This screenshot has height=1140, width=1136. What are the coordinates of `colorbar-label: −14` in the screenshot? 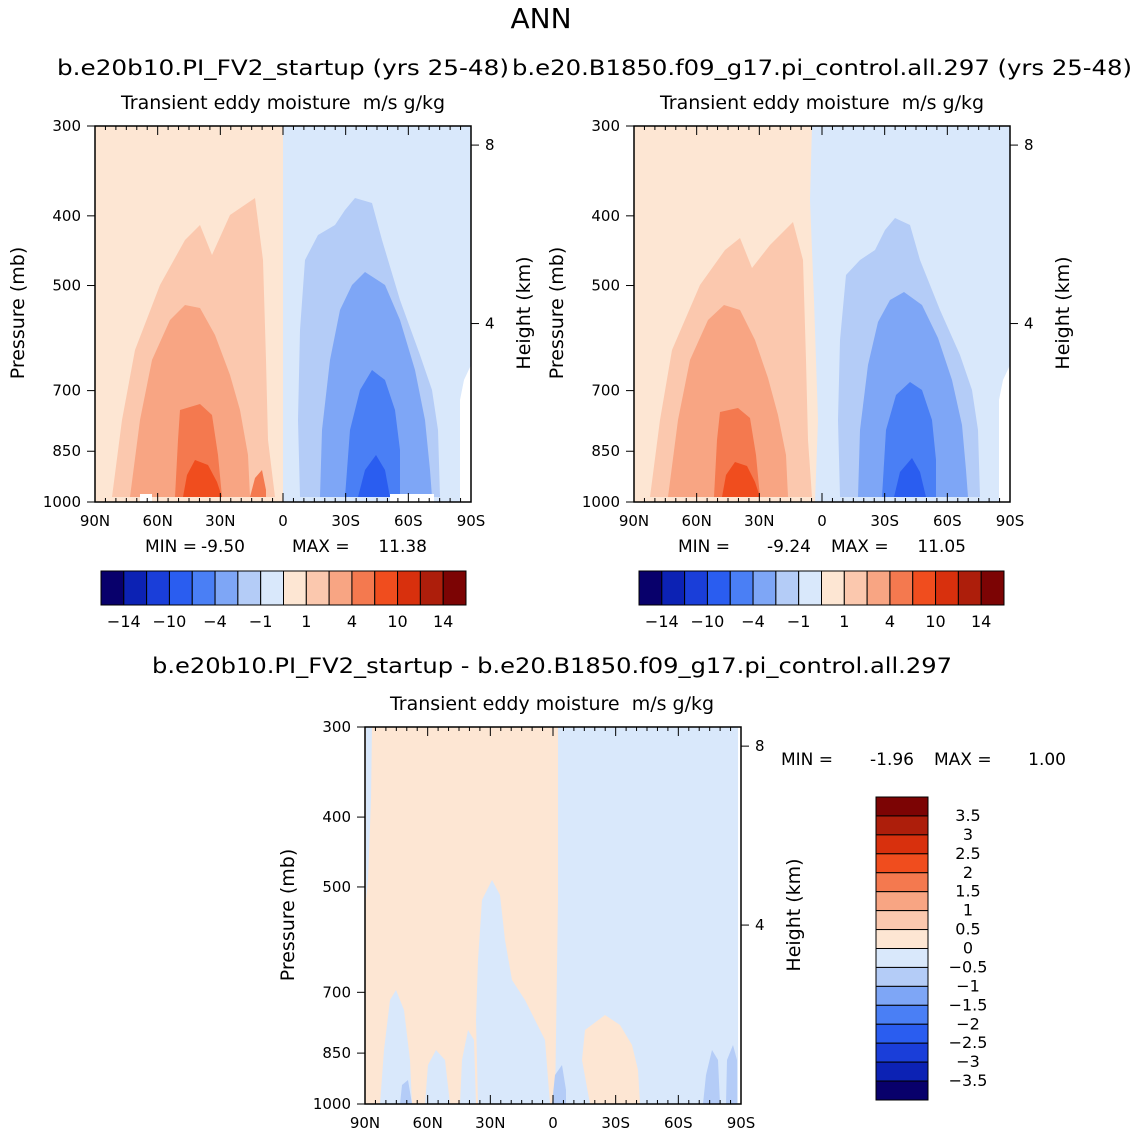 It's located at (662, 621).